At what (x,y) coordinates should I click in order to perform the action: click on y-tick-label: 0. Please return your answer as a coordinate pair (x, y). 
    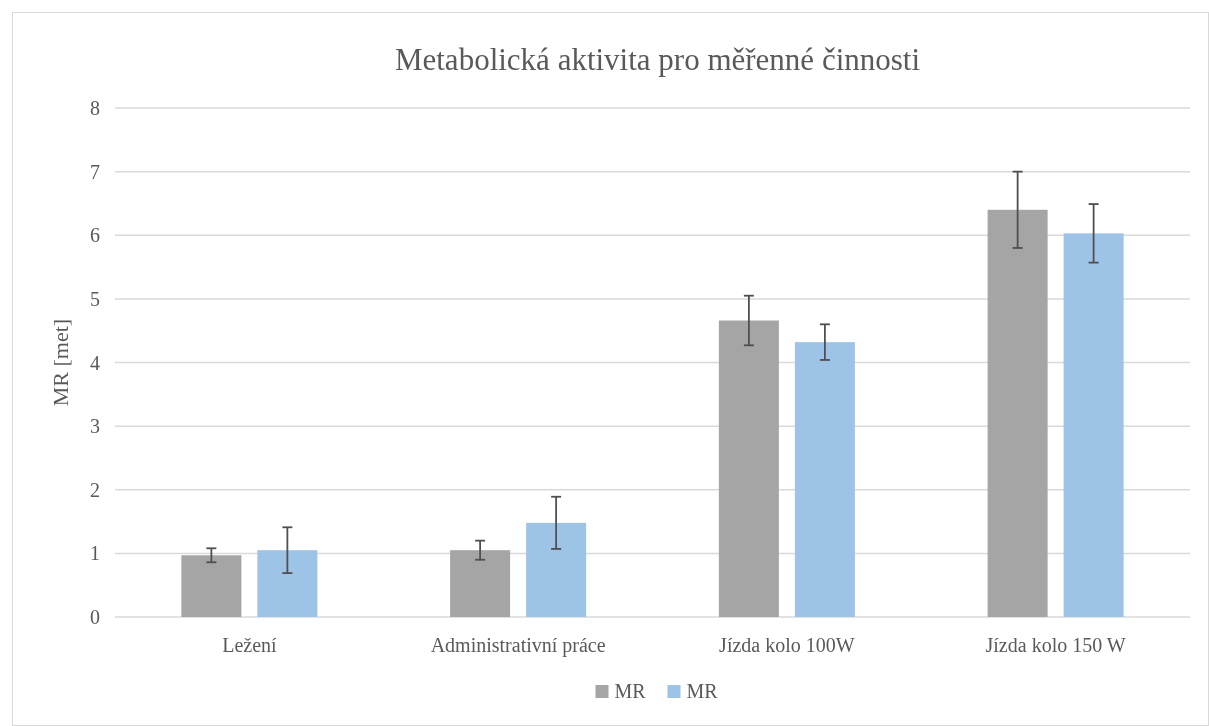
    Looking at the image, I should click on (95, 617).